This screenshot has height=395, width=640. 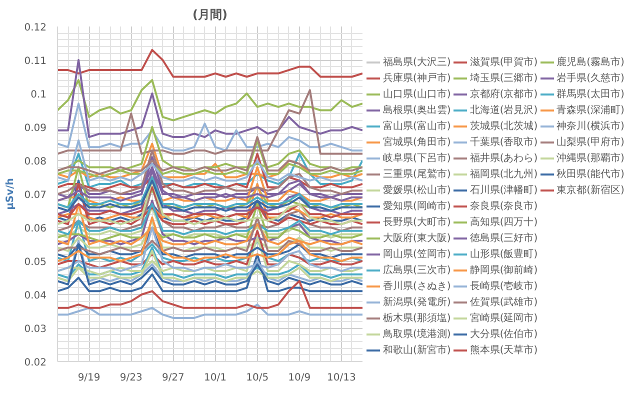 I want to click on legend-label: 福井県(あわら), so click(x=504, y=158).